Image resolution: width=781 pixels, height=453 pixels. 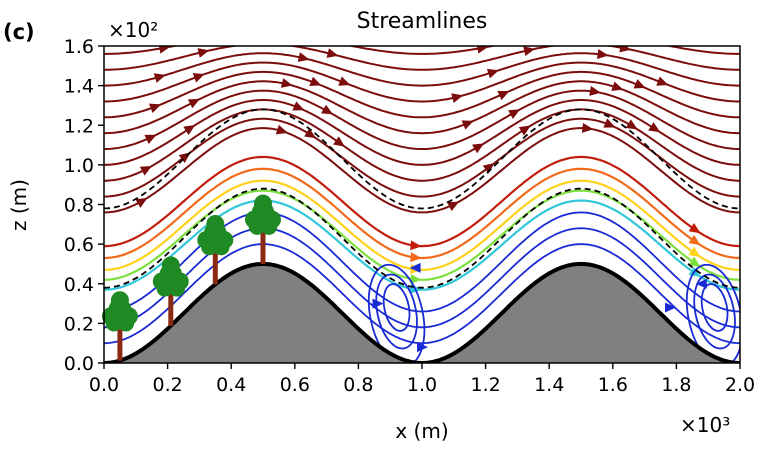 I want to click on y-tick-label: 0.0, so click(x=79, y=364).